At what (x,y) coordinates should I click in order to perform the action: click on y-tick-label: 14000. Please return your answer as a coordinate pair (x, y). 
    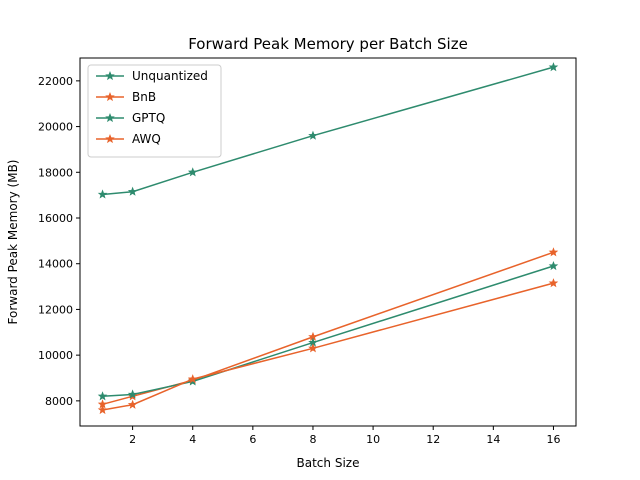
    Looking at the image, I should click on (55, 264).